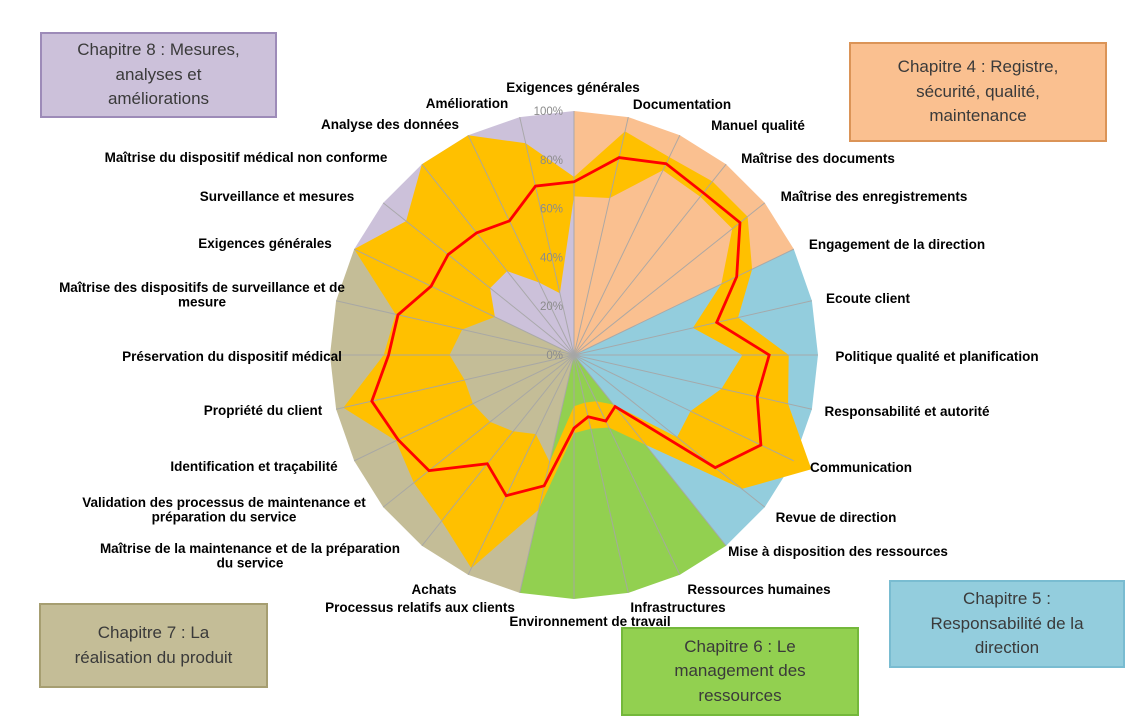 This screenshot has height=720, width=1134. Describe the element at coordinates (551, 258) in the screenshot. I see `tick-label-40: 40%` at that location.